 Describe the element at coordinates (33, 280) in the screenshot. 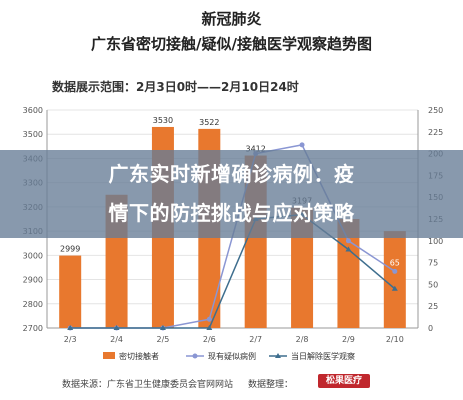

I see `left-tick-label: 2900` at that location.